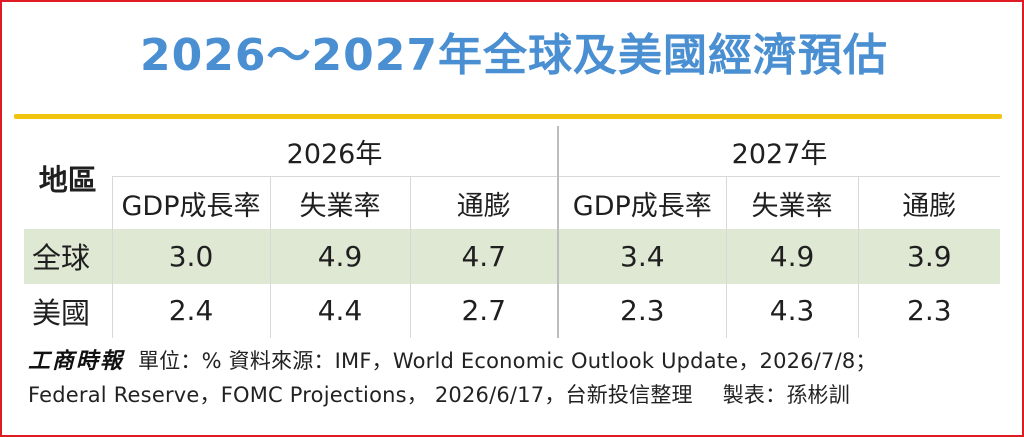  Describe the element at coordinates (190, 310) in the screenshot. I see `cell-us-gdp-2026: 2.4` at that location.